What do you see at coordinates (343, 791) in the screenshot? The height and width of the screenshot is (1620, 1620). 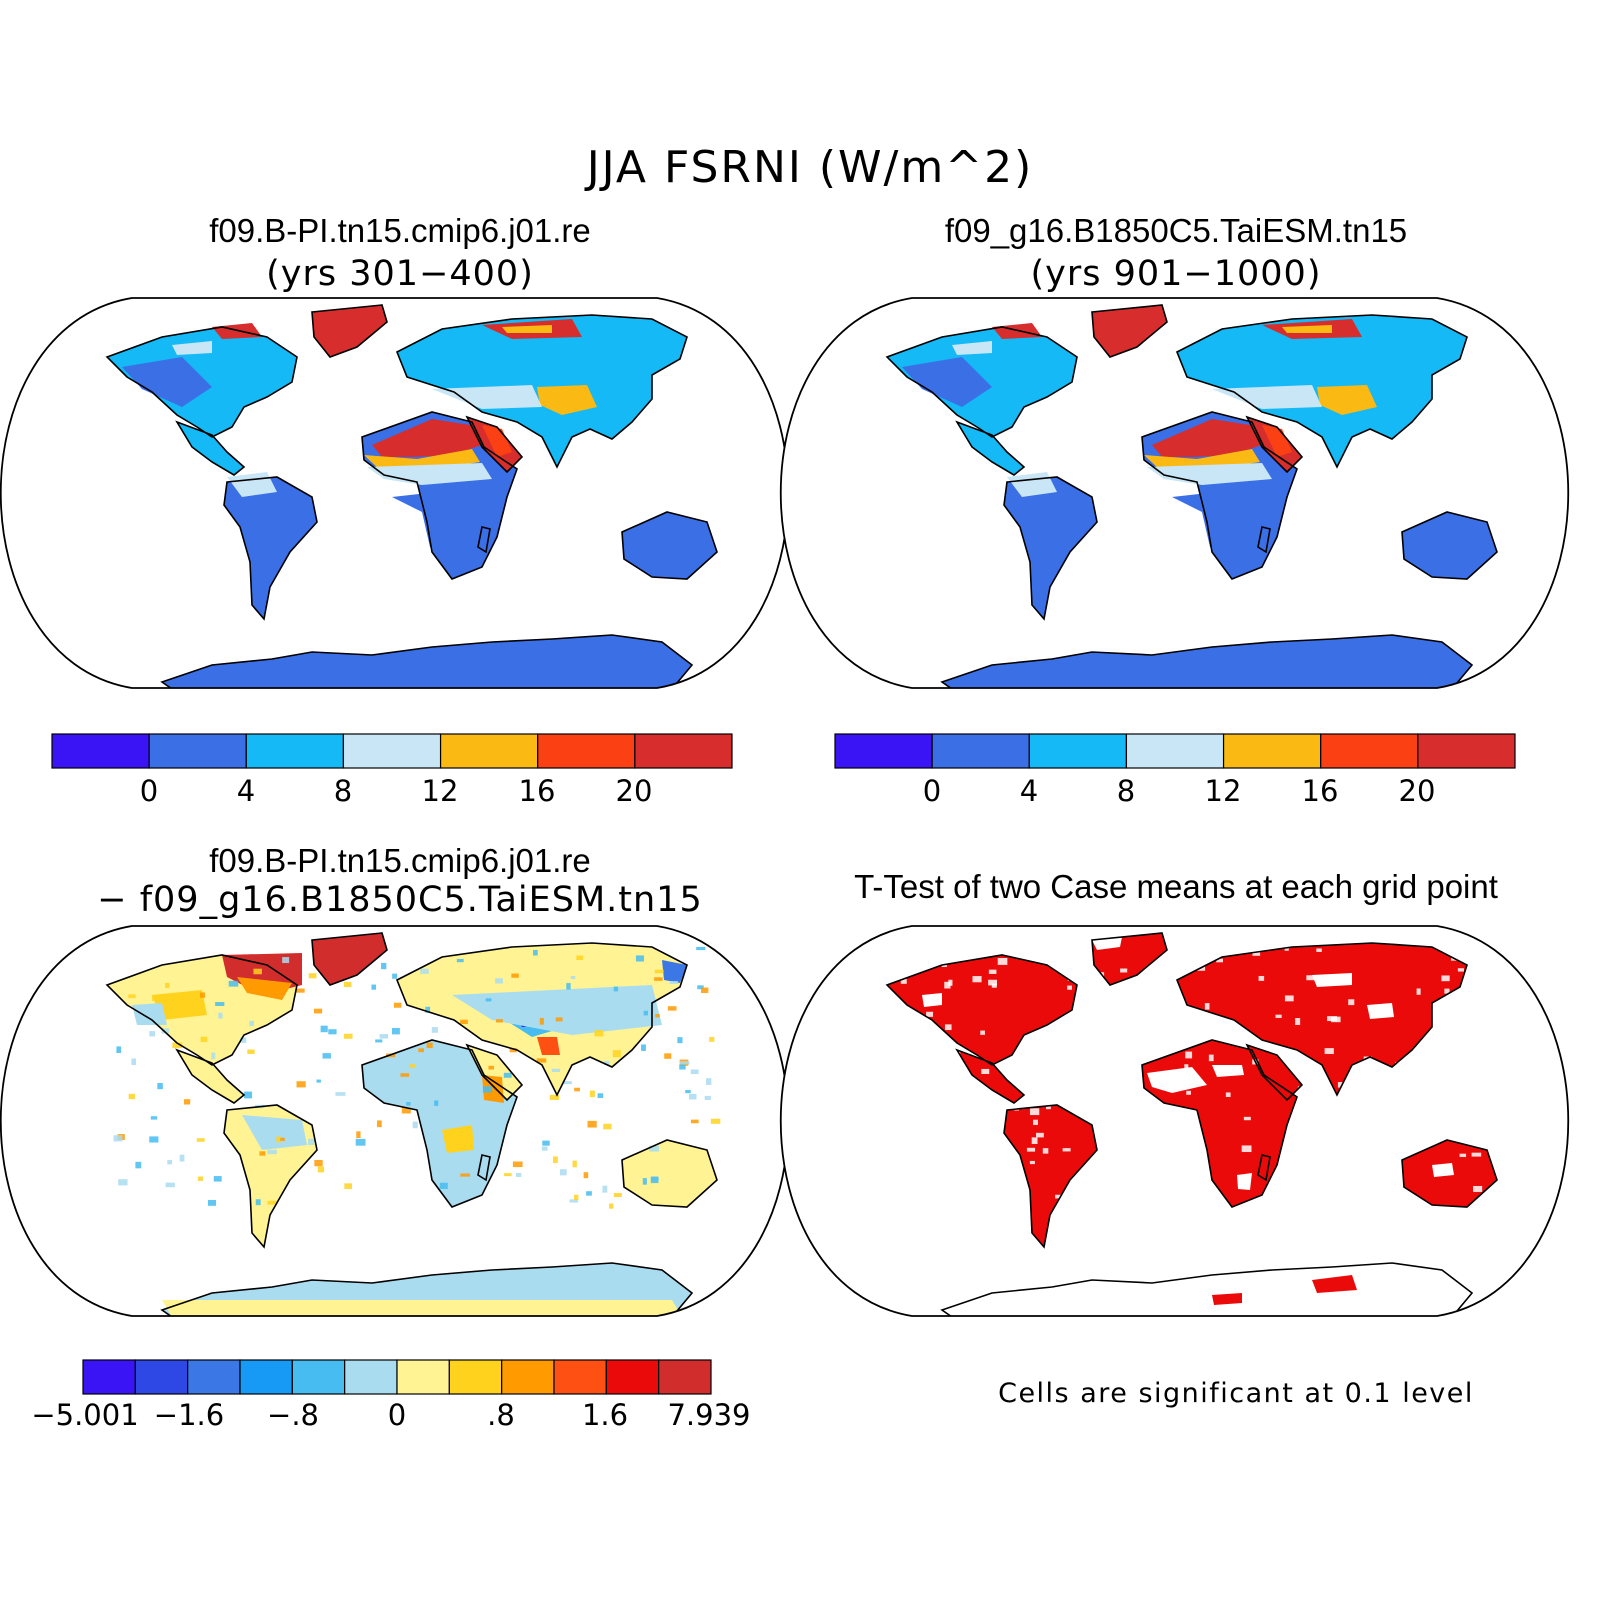 I see `colorbar-tick-label: 8` at bounding box center [343, 791].